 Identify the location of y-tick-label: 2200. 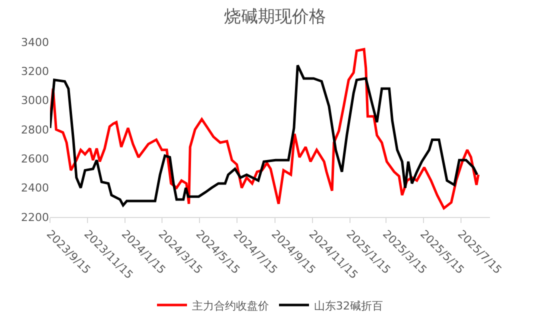
(35, 217).